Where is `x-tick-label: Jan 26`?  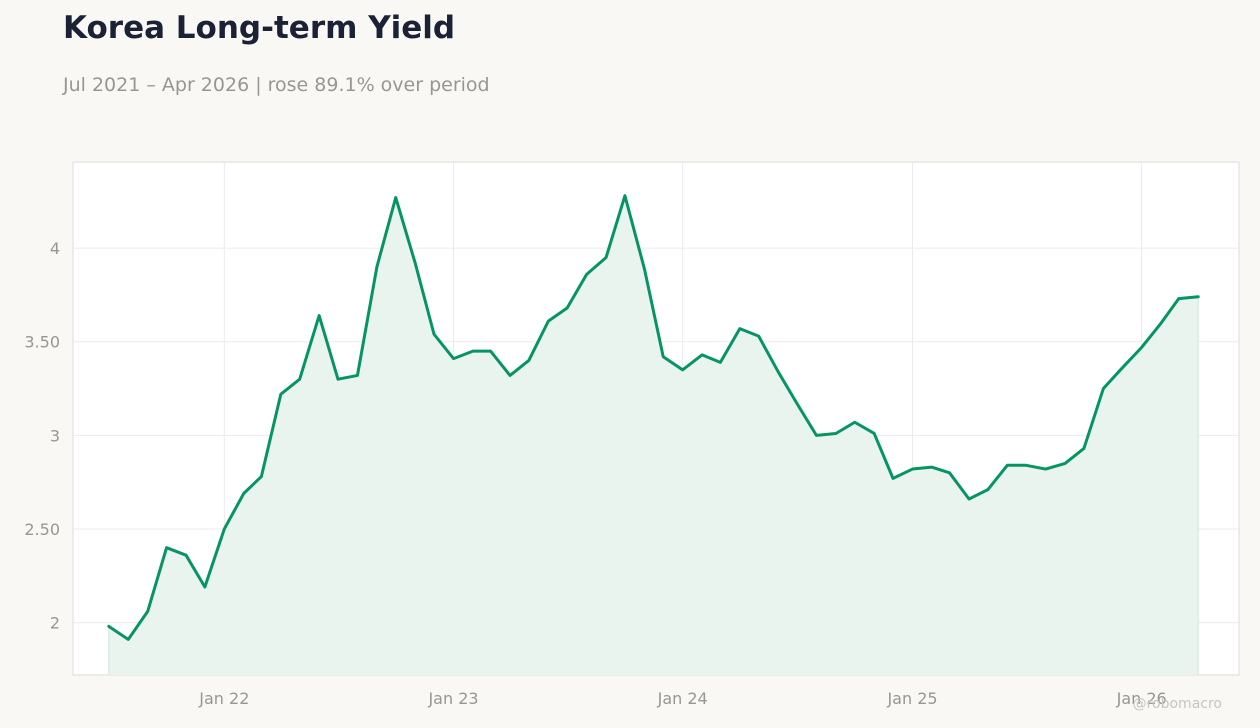 x-tick-label: Jan 26 is located at coordinates (1141, 698).